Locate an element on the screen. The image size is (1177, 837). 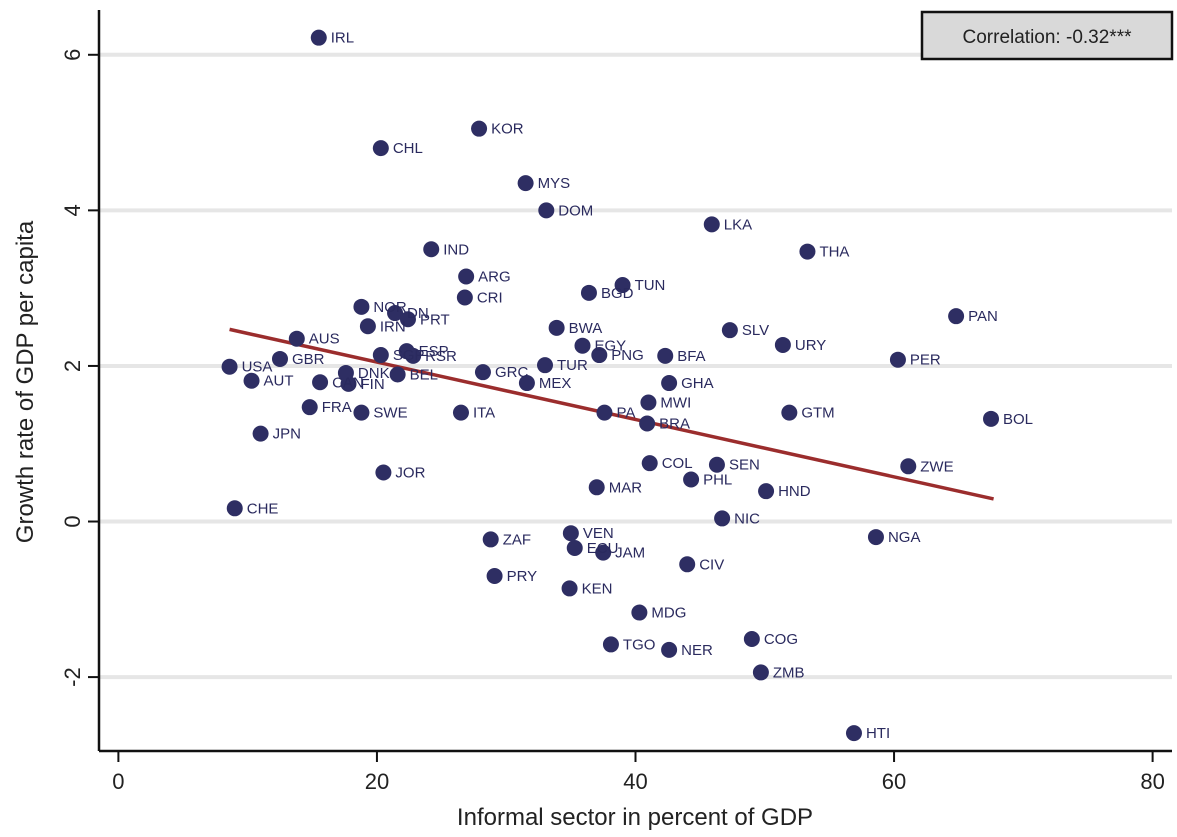
point-label-tur: TUR is located at coordinates (572, 365).